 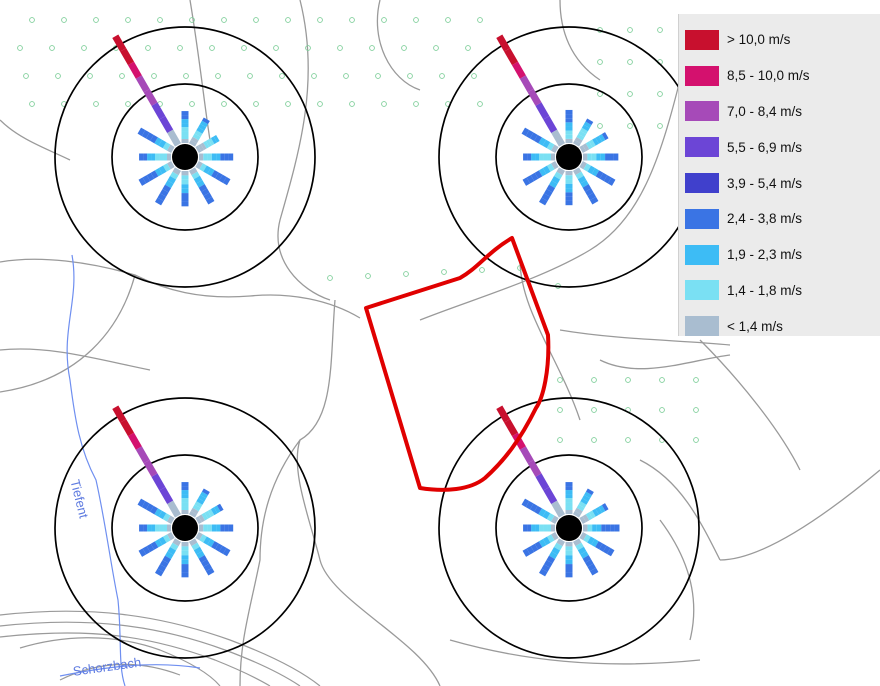 What do you see at coordinates (765, 183) in the screenshot?
I see `legend-label: 3,9 - 5,4 m/s` at bounding box center [765, 183].